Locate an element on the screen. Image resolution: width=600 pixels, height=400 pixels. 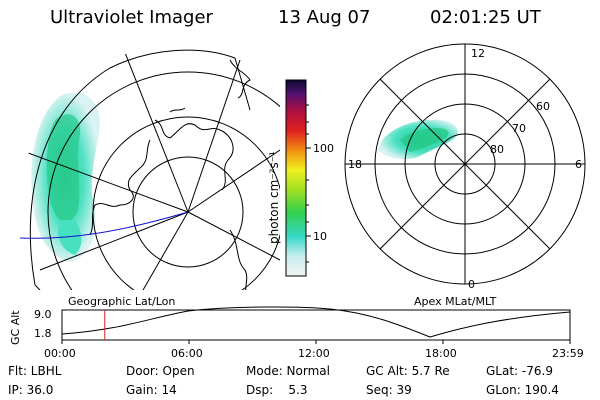
info-gc-alt: GC Alt: 5.7 Re is located at coordinates (408, 371).